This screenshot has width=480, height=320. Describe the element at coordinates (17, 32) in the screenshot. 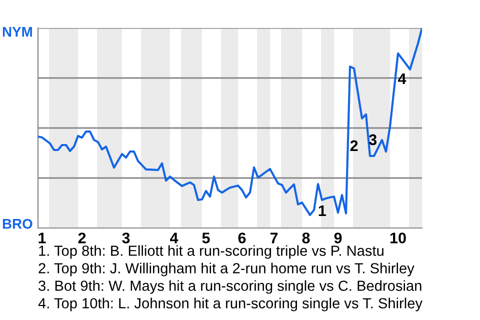

I see `text: NYM` at that location.